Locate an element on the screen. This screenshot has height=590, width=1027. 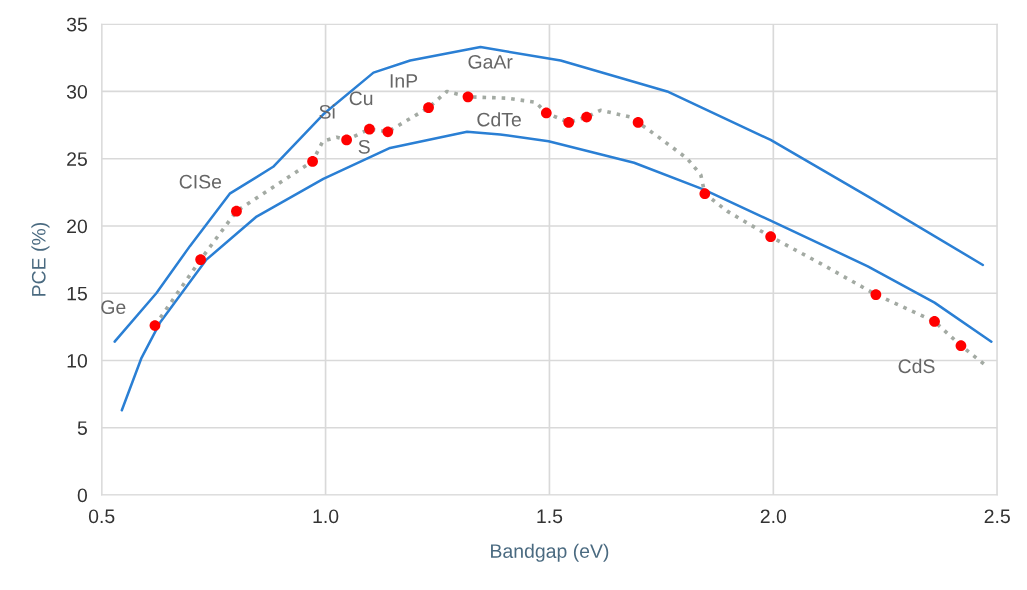
annotation: Cu is located at coordinates (361, 98).